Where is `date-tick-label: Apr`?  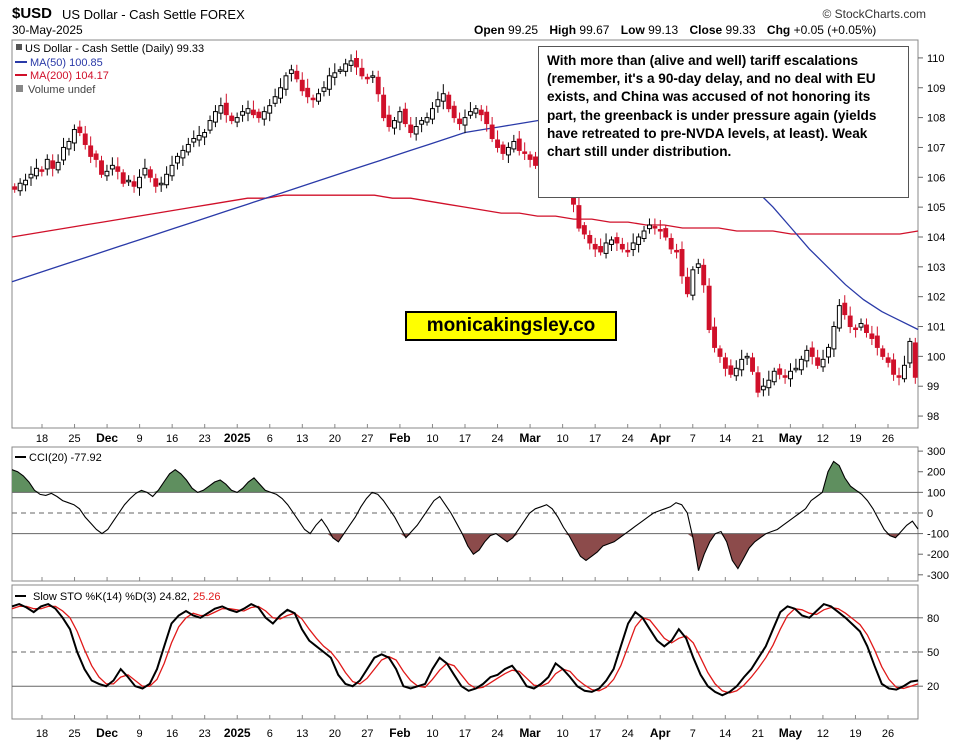
date-tick-label: Apr is located at coordinates (660, 438).